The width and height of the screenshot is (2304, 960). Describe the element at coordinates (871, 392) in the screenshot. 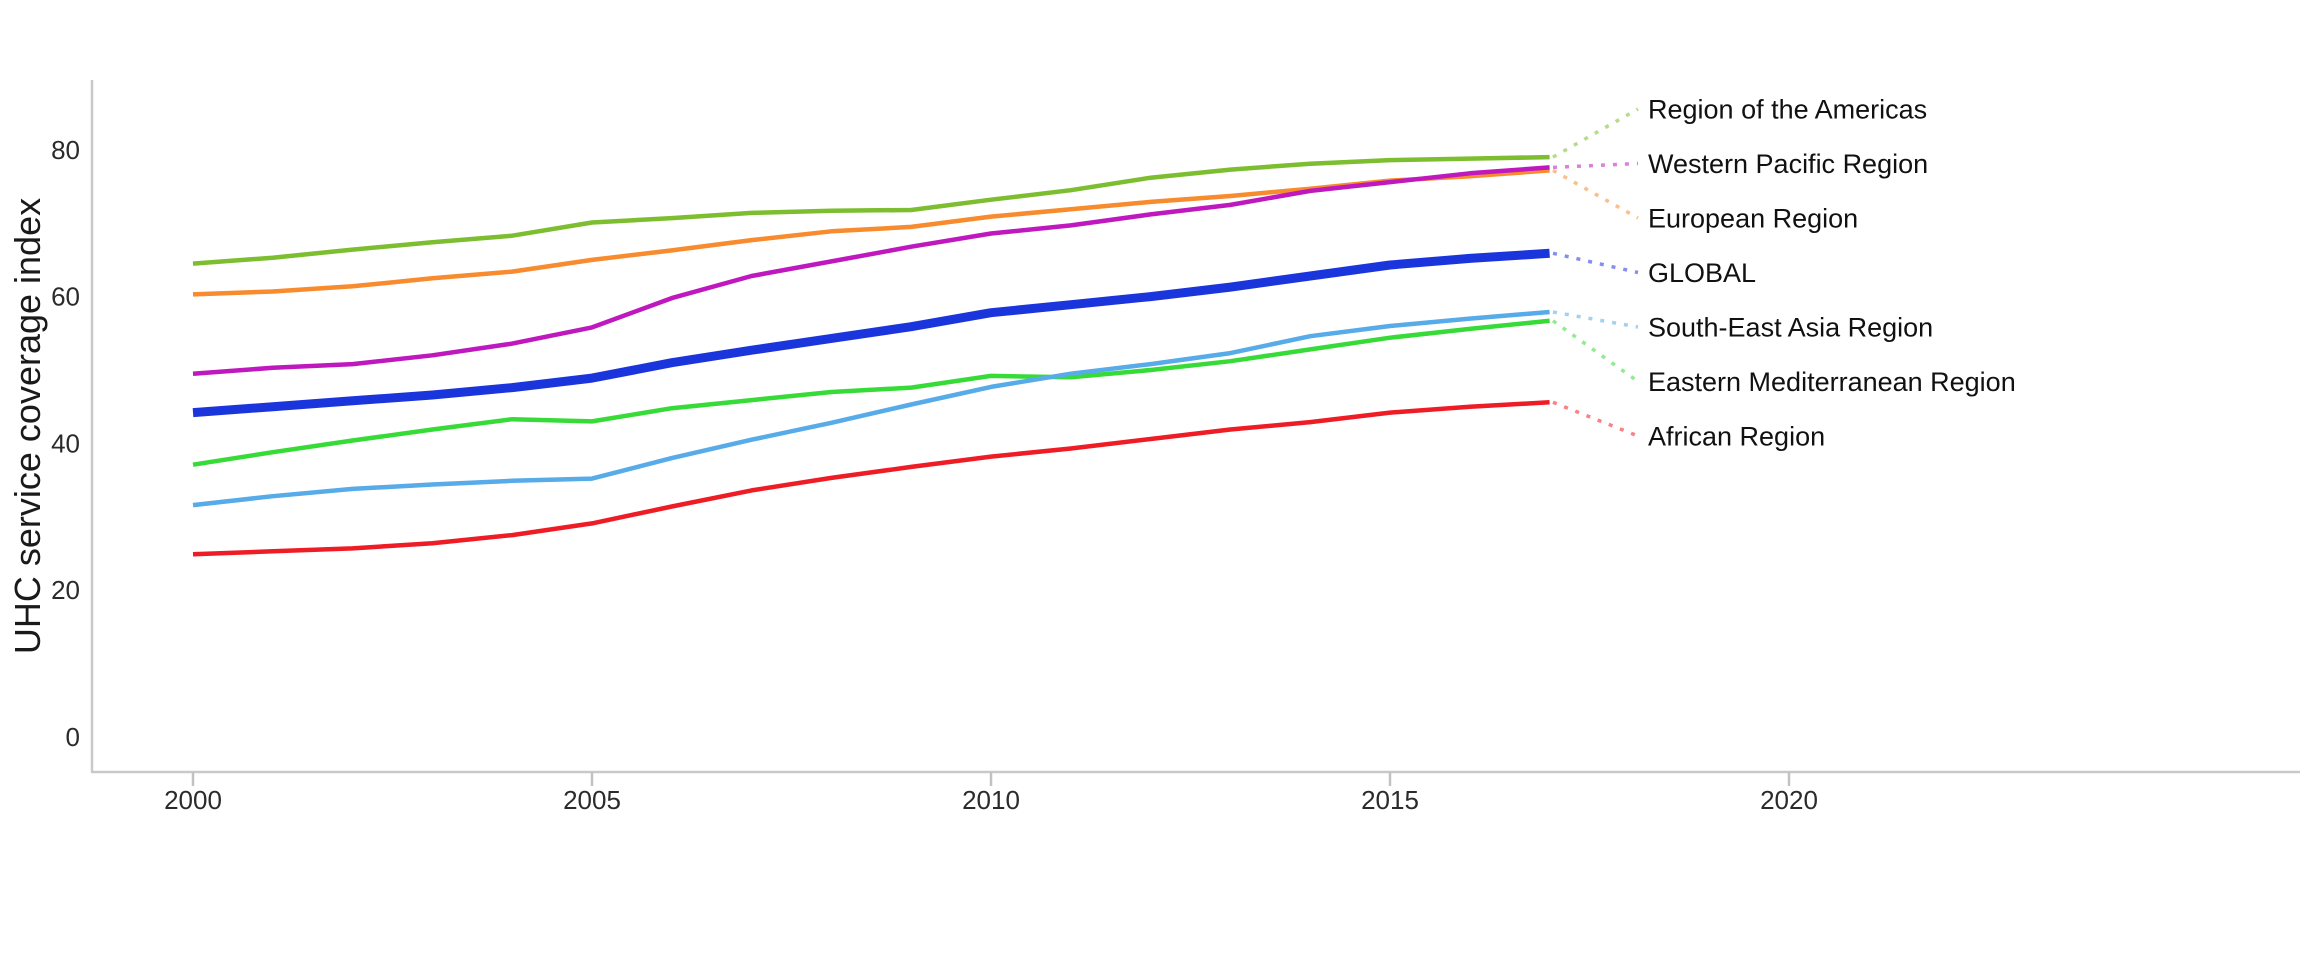

I see `series-line-eastern-mediterranean-region` at that location.